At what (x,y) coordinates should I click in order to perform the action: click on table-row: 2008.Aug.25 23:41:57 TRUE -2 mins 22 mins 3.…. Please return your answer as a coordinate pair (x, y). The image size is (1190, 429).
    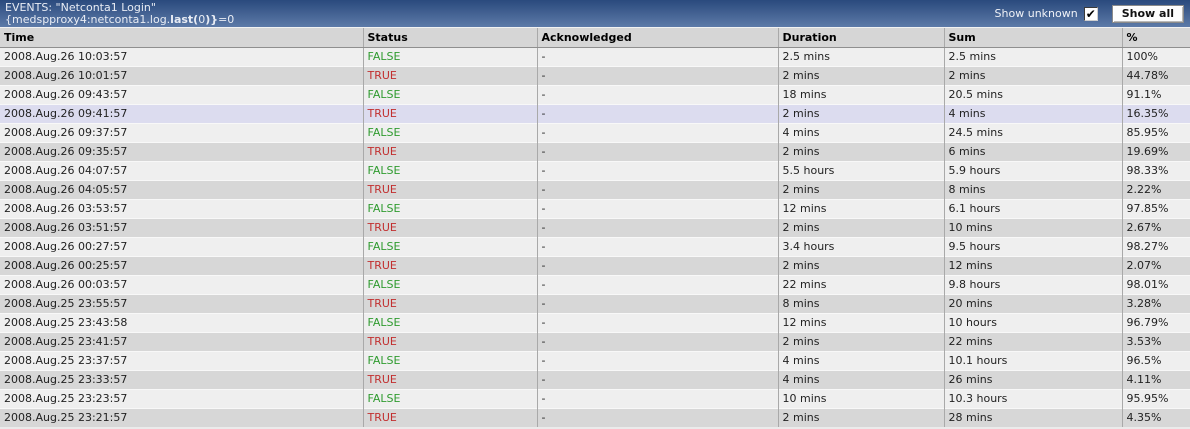
    Looking at the image, I should click on (595, 341).